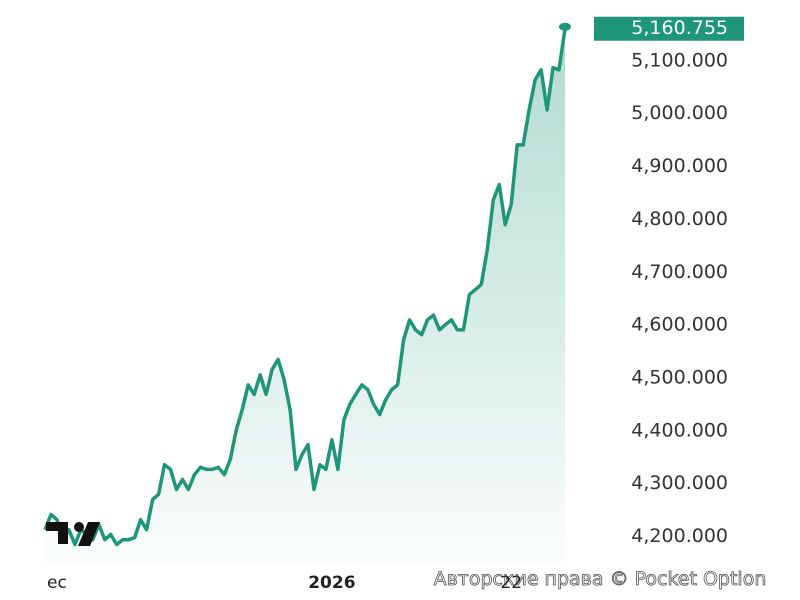 The width and height of the screenshot is (800, 600). I want to click on y-tick-label: 4,300.000, so click(679, 483).